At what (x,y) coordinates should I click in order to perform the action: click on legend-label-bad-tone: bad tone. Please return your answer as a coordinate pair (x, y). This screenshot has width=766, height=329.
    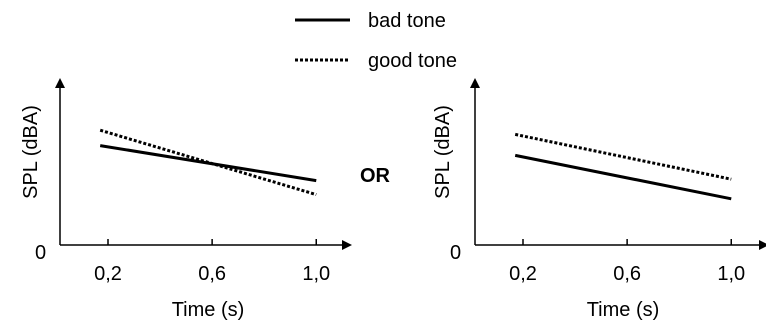
    Looking at the image, I should click on (407, 21).